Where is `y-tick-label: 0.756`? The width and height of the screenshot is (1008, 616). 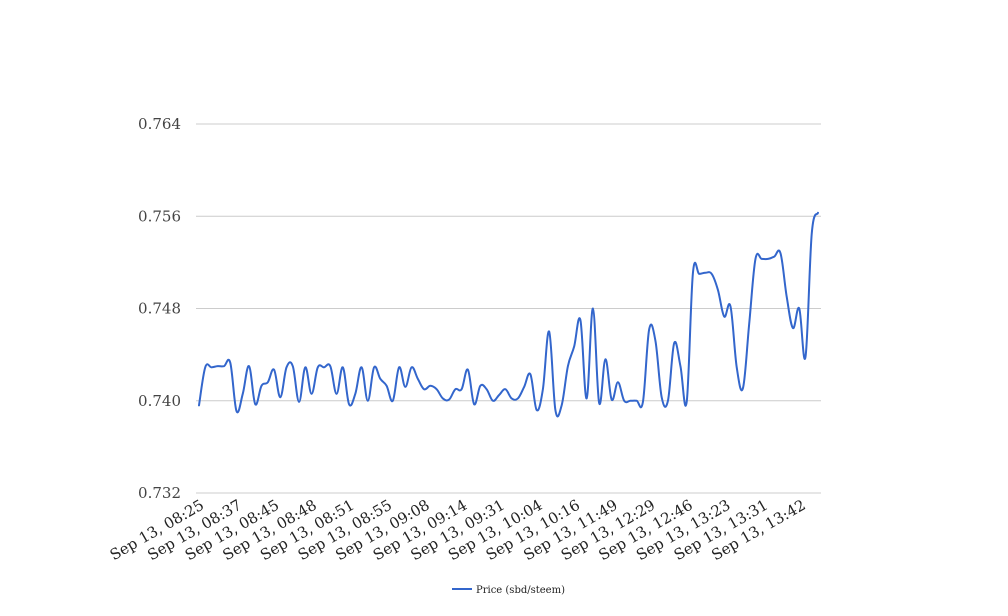
y-tick-label: 0.756 is located at coordinates (159, 216).